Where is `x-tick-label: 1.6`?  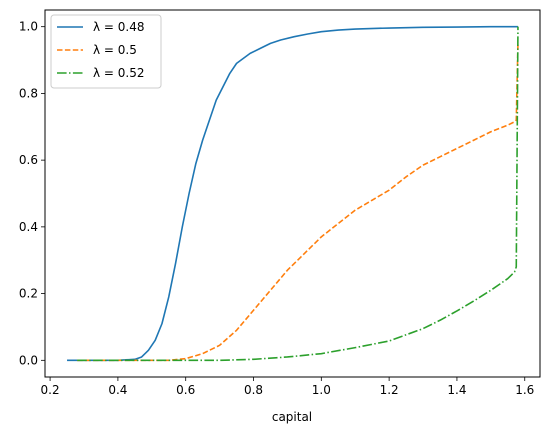 x-tick-label: 1.6 is located at coordinates (524, 390).